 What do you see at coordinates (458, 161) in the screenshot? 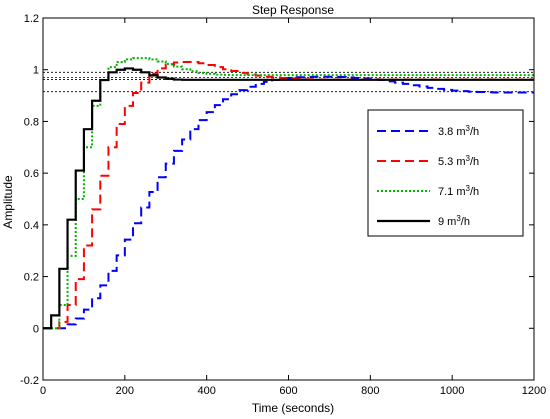
I see `legend-label-1: 5.3 m3/h` at bounding box center [458, 161].